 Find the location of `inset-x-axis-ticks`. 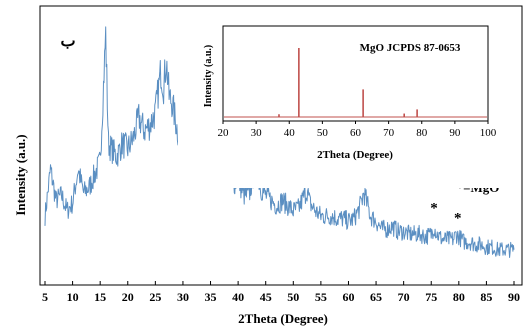

inset-x-axis-ticks is located at coordinates (355, 122).